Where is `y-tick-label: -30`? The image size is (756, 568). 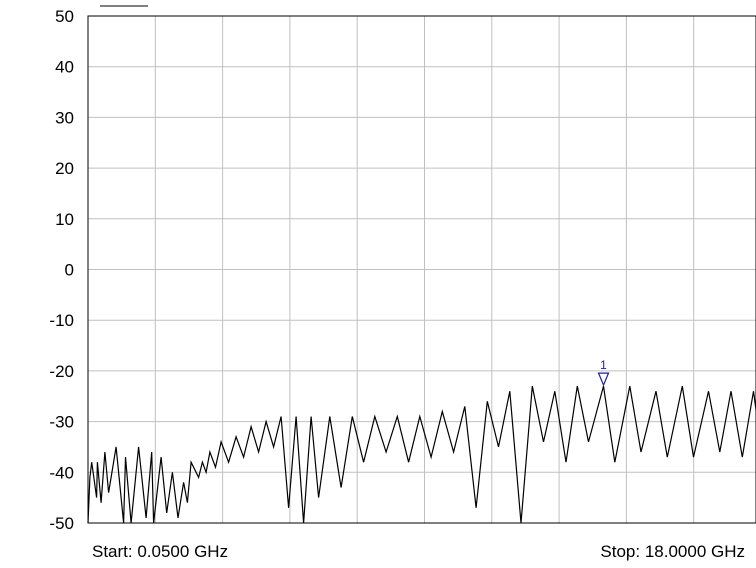 y-tick-label: -30 is located at coordinates (61, 422).